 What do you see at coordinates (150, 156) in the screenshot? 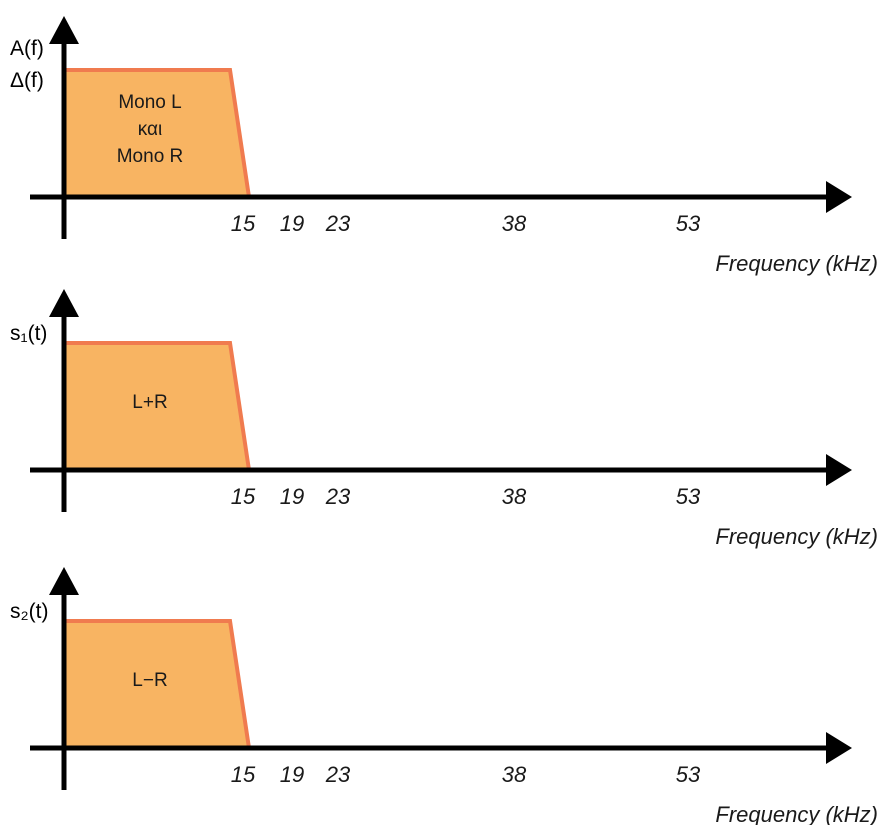
I see `band-label: Mono R` at bounding box center [150, 156].